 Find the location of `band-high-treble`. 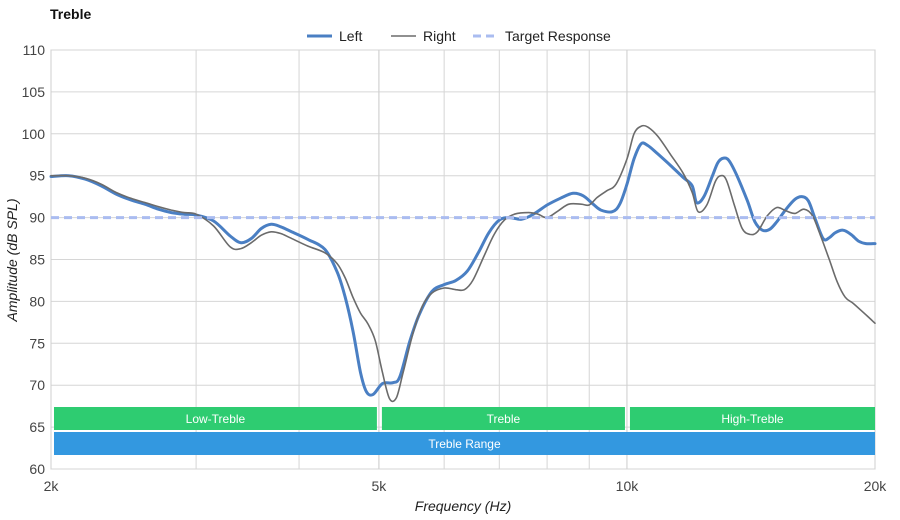

band-high-treble is located at coordinates (752, 418).